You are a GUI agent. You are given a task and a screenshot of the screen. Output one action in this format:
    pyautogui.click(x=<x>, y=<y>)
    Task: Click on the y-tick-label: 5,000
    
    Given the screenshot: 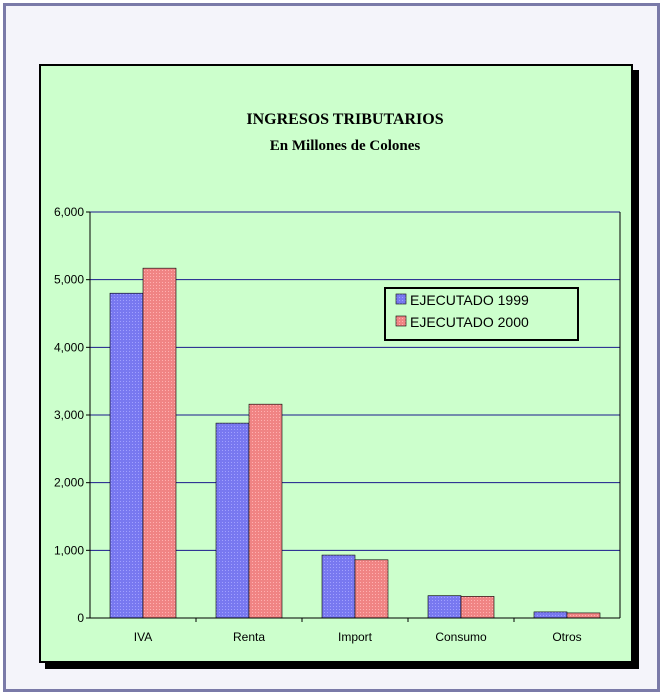 What is the action you would take?
    pyautogui.click(x=69, y=280)
    